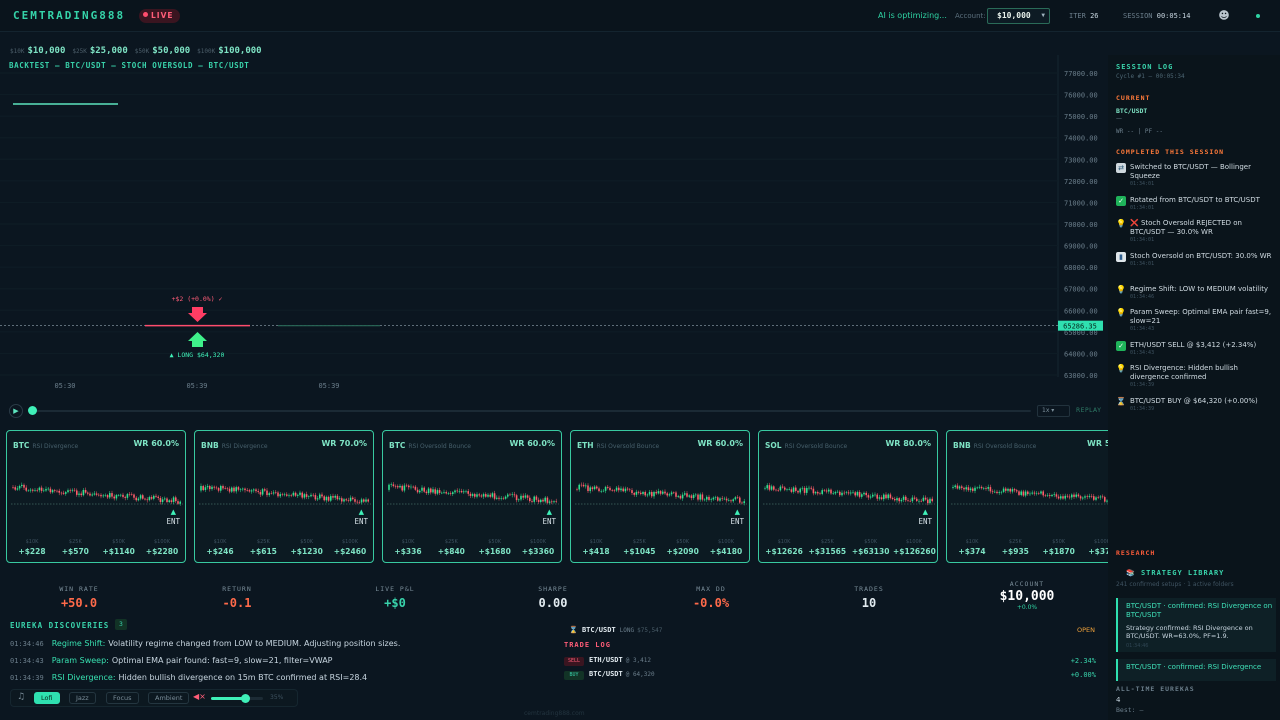 The image size is (1280, 720). What do you see at coordinates (1142, 208) in the screenshot?
I see `log-timestamp: 01:34:01` at bounding box center [1142, 208].